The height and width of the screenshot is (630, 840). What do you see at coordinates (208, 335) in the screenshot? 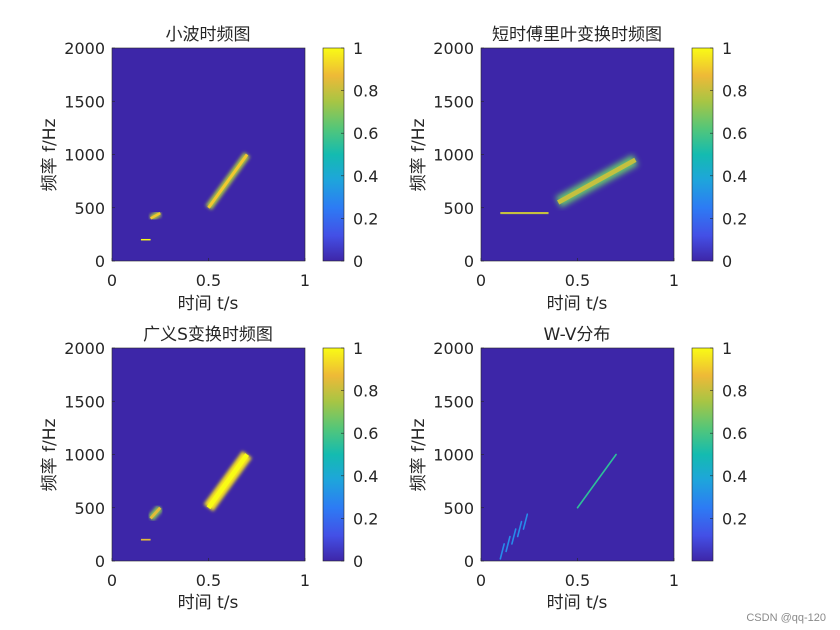
I see `chart-title: 广义S变换时频图` at bounding box center [208, 335].